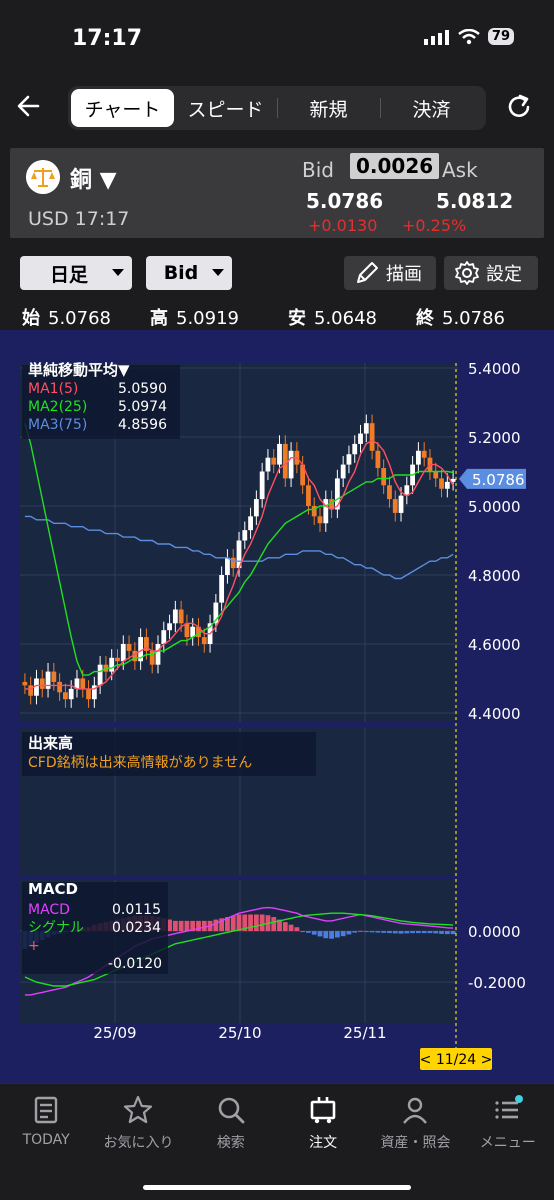  Describe the element at coordinates (404, 274) in the screenshot. I see `draw-button-label: 描画` at that location.